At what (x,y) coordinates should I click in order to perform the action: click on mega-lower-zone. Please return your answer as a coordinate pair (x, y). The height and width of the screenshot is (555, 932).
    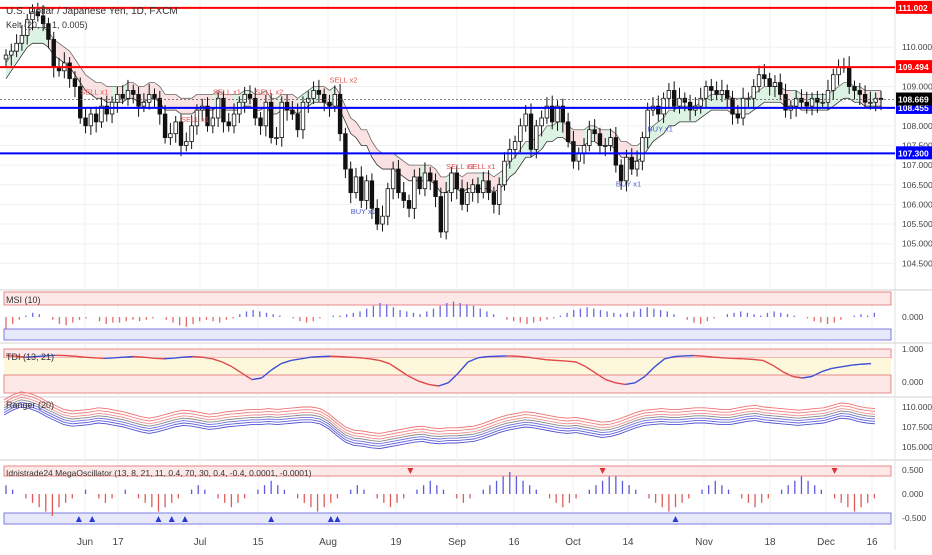
    Looking at the image, I should click on (447, 518).